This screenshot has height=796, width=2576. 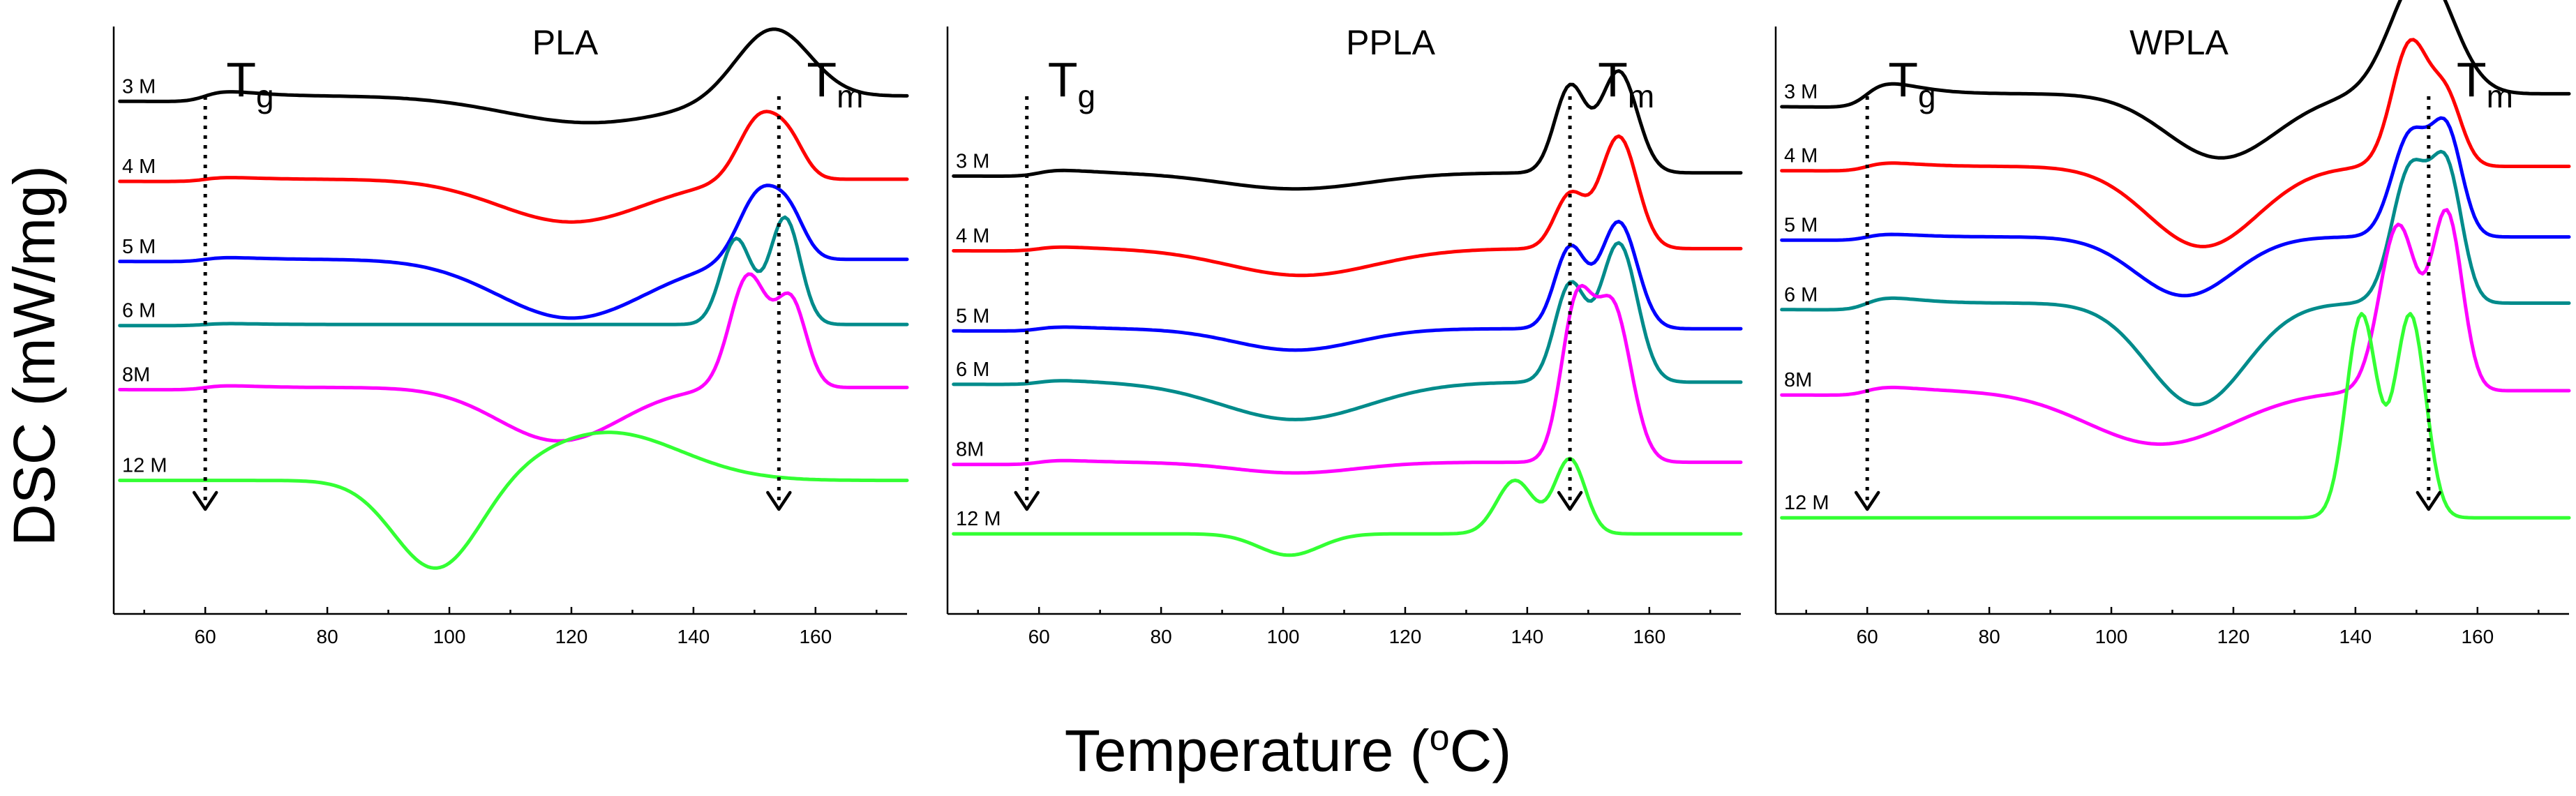 I want to click on y-axis-title: DSC (mW/mg), so click(x=34, y=355).